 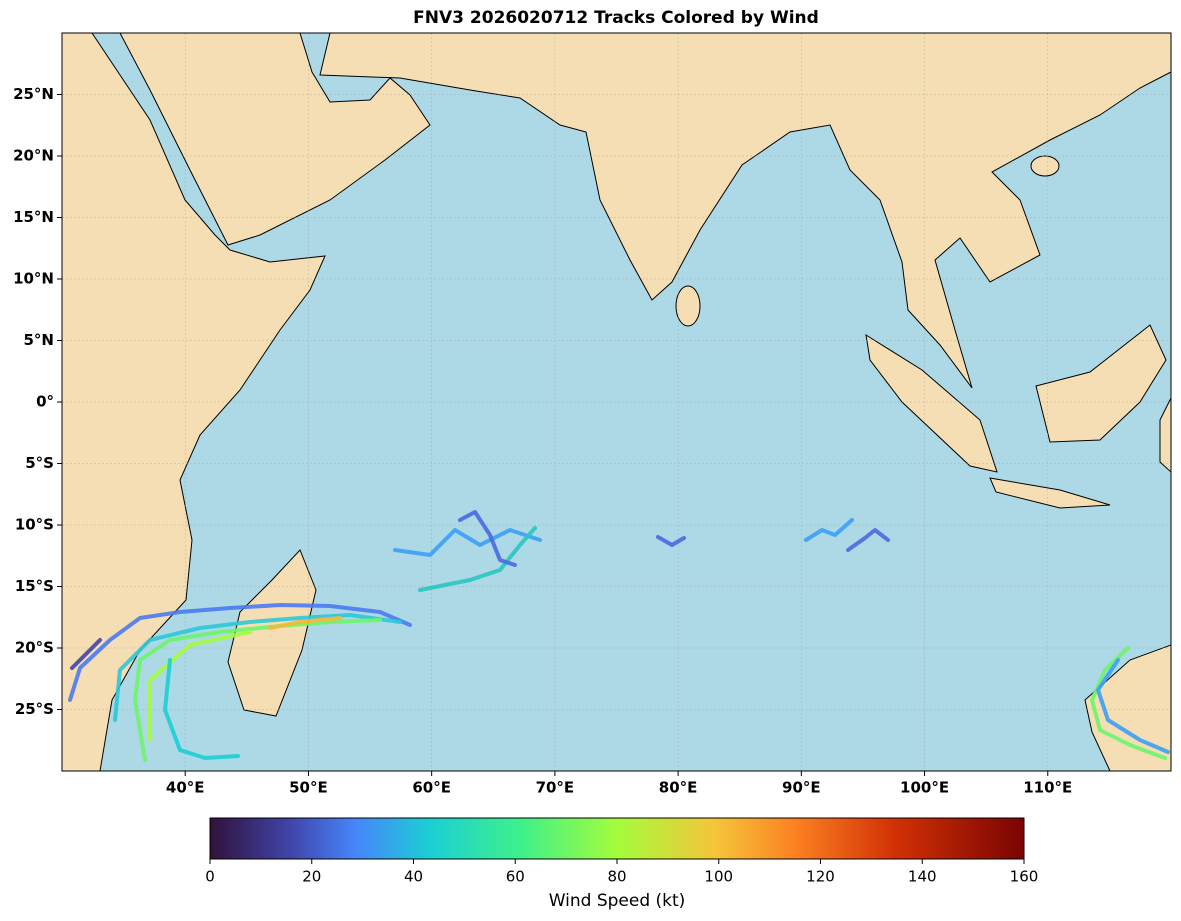 I want to click on colorbar-tick-label: 120, so click(x=820, y=877).